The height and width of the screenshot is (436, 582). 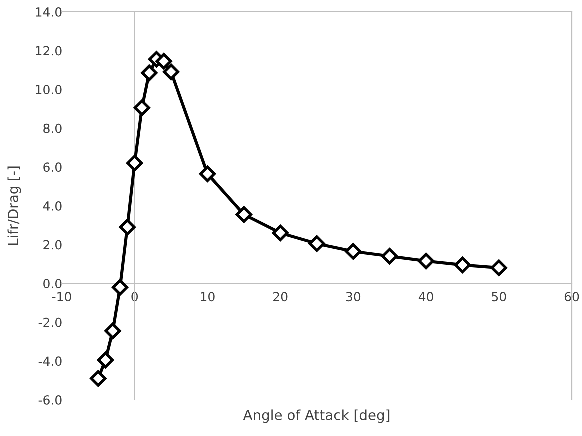 What do you see at coordinates (208, 297) in the screenshot?
I see `x-tick-label: 10` at bounding box center [208, 297].